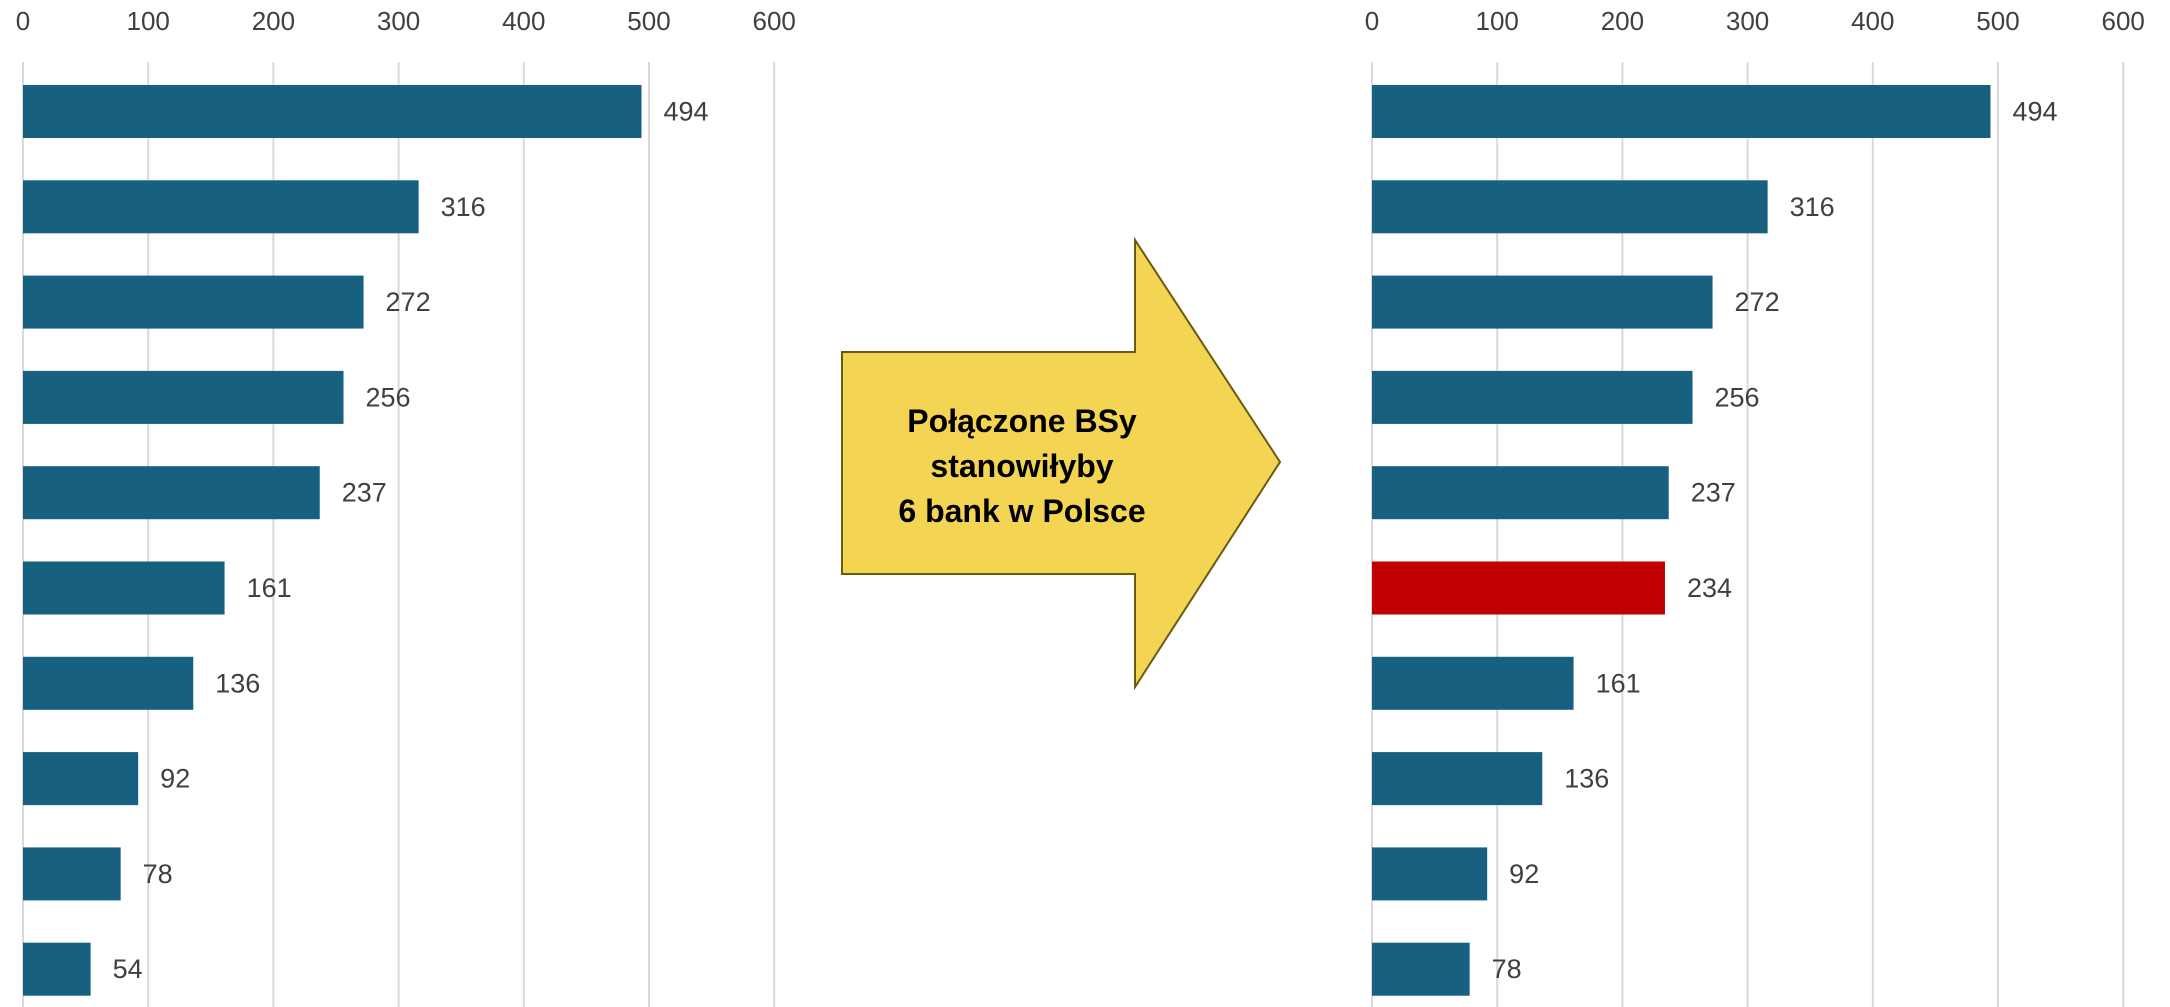 The image size is (2170, 1007). What do you see at coordinates (23, 21) in the screenshot?
I see `left-x-tick-label: 0` at bounding box center [23, 21].